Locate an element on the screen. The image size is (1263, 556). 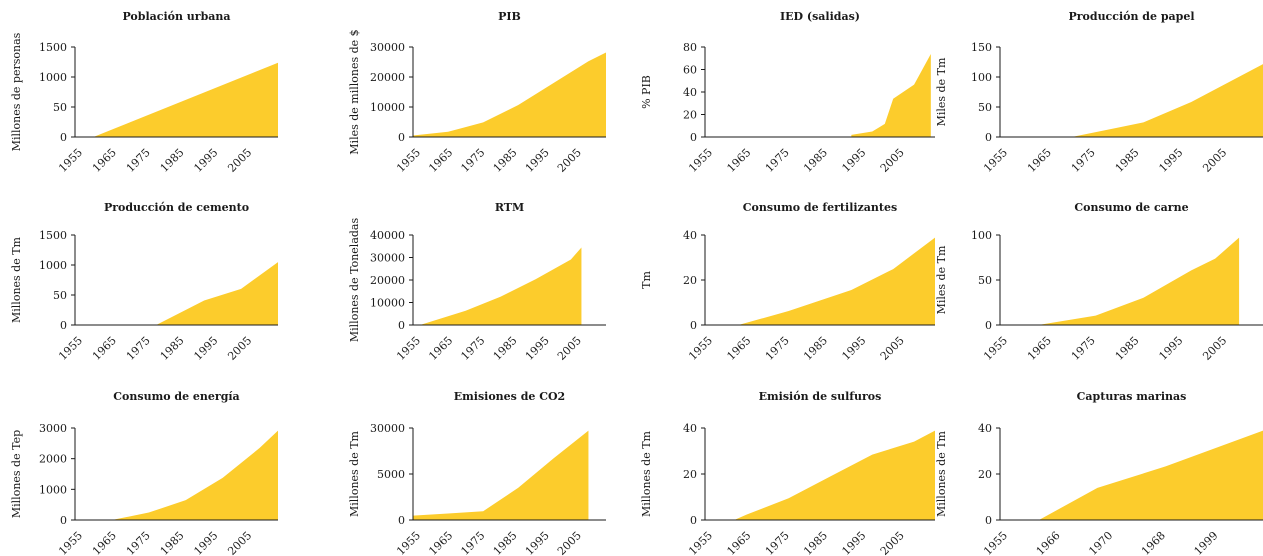
chart-title: RTM is located at coordinates (509, 207).